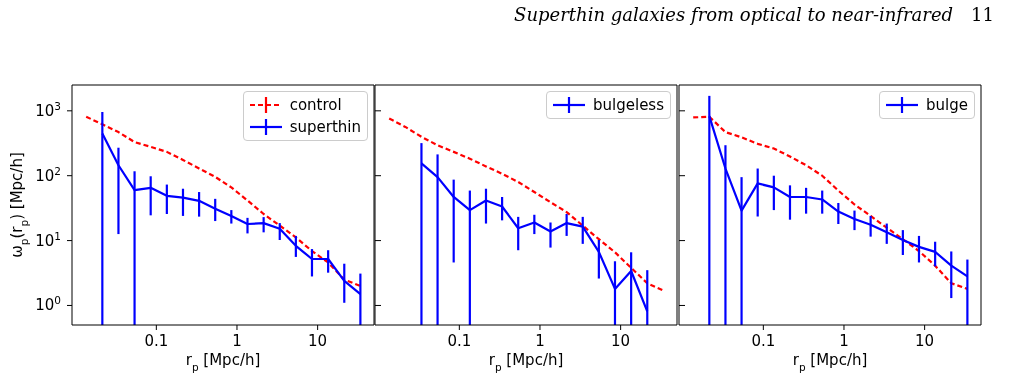 The height and width of the screenshot is (379, 1016). What do you see at coordinates (48, 304) in the screenshot?
I see `y-tick-label: 10$^{0}$` at bounding box center [48, 304].